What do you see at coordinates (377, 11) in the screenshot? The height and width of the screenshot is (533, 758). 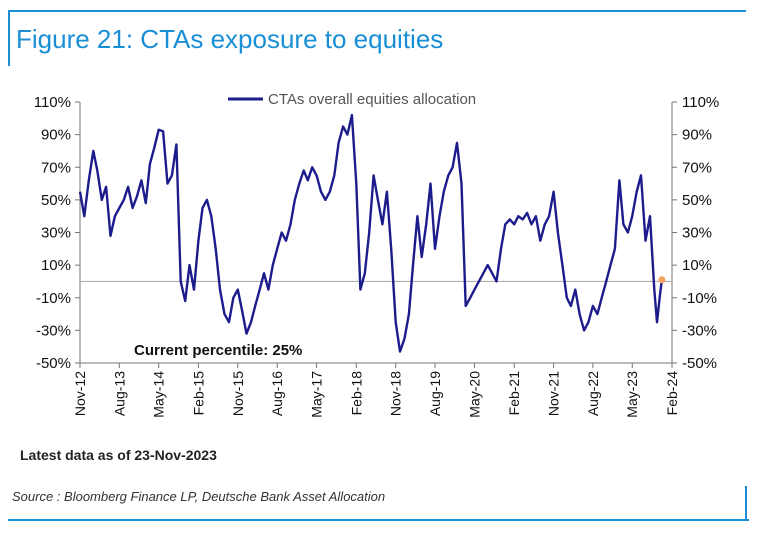 I see `frame-top-rule` at bounding box center [377, 11].